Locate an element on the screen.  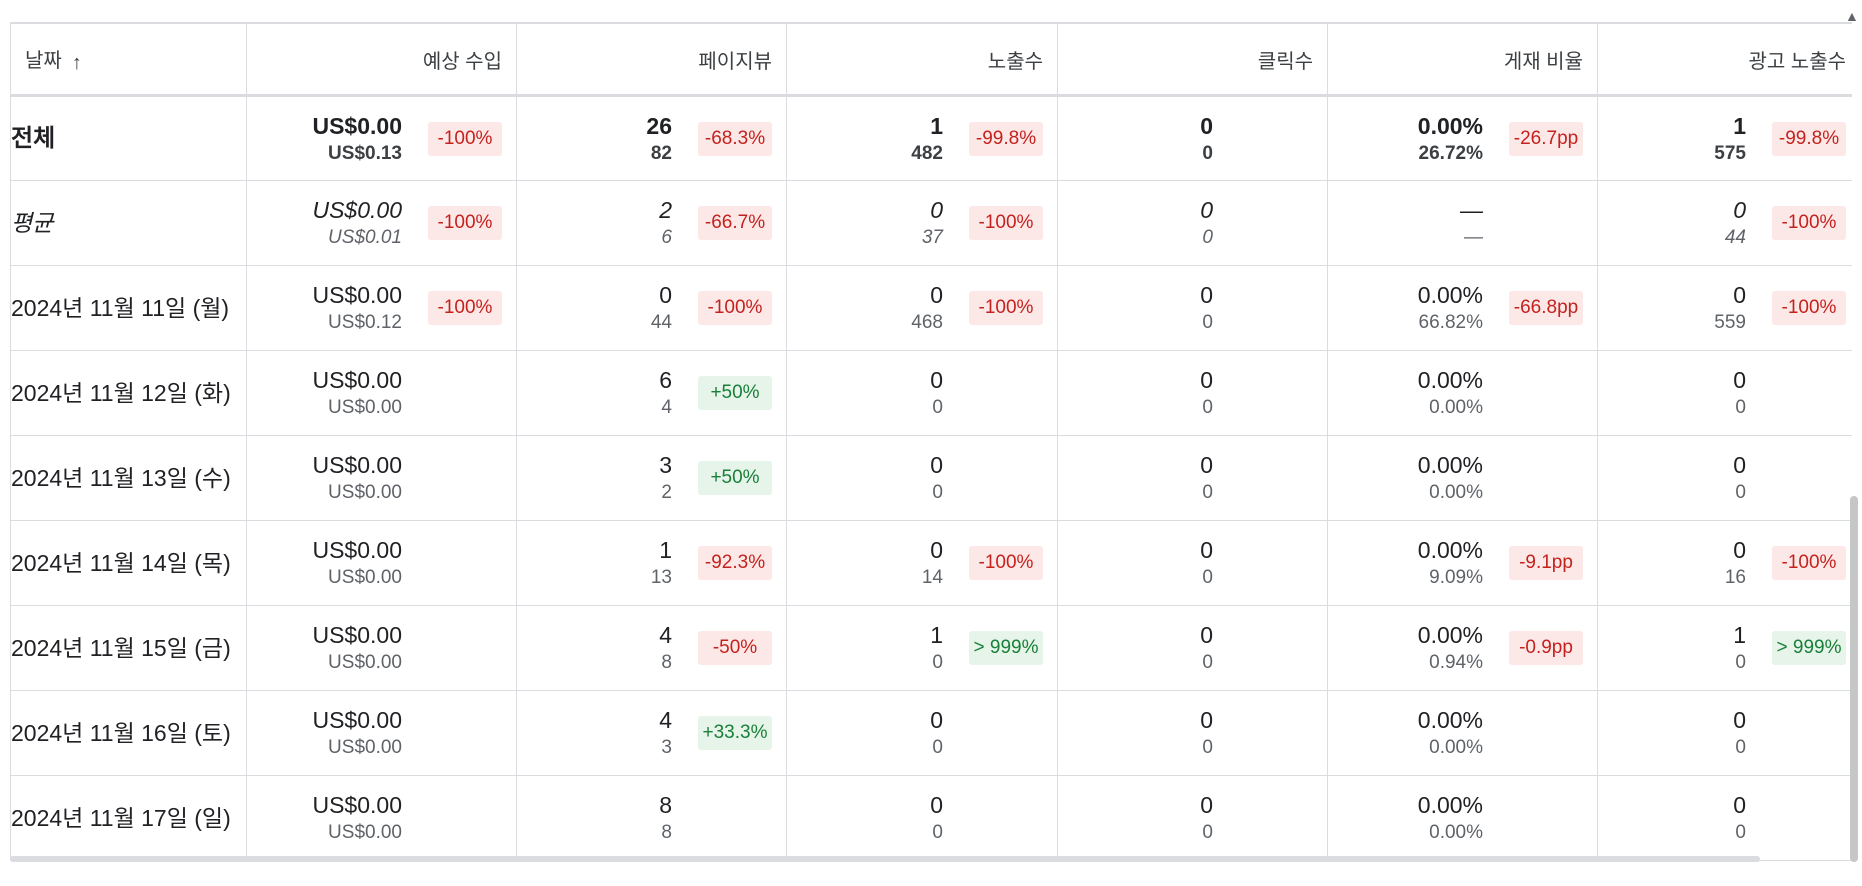
comparison-value: 559 is located at coordinates (1730, 322).